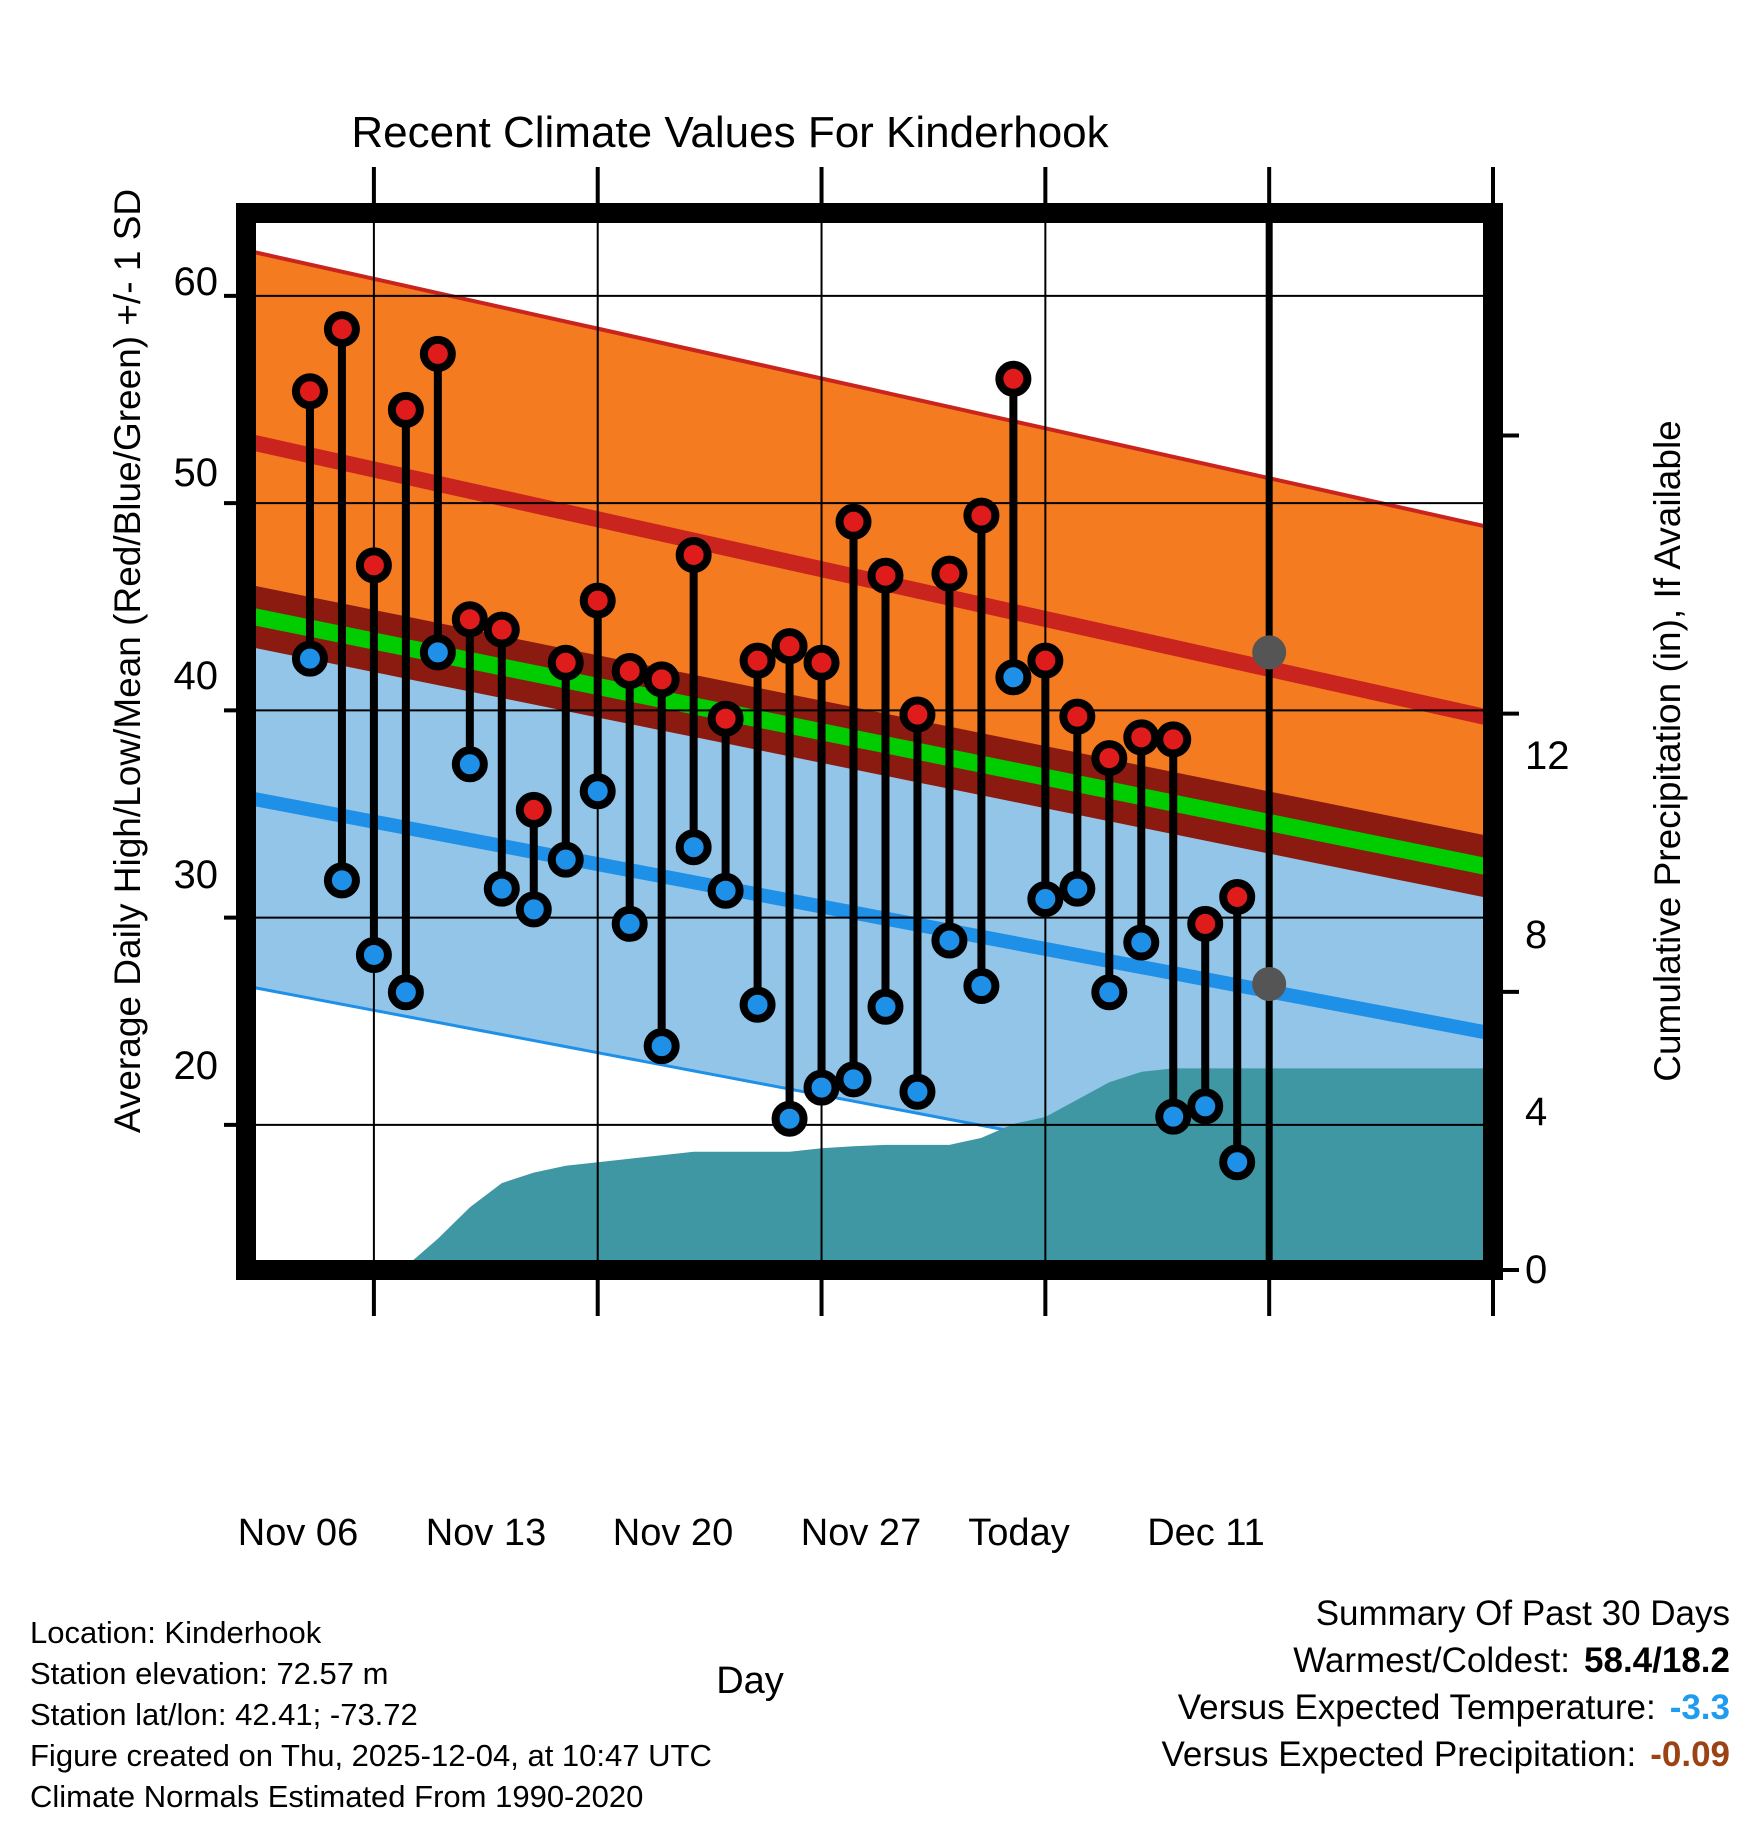 This screenshot has height=1828, width=1748. I want to click on summary-label-versus-temperature: Versus Expected Temperature:, so click(1416, 1707).